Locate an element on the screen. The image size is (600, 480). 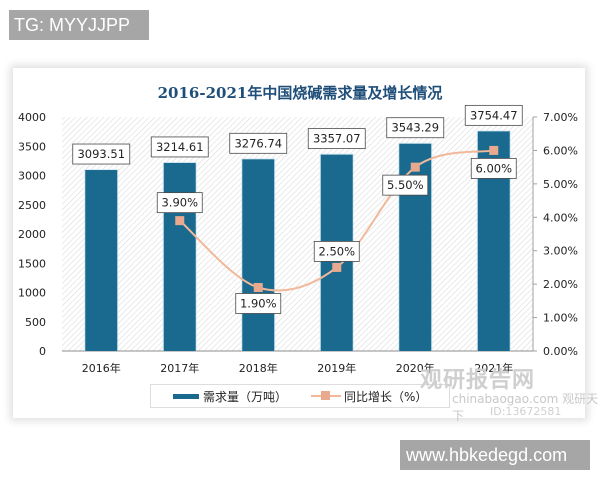
x-axis-category: 2017年 is located at coordinates (179, 368).